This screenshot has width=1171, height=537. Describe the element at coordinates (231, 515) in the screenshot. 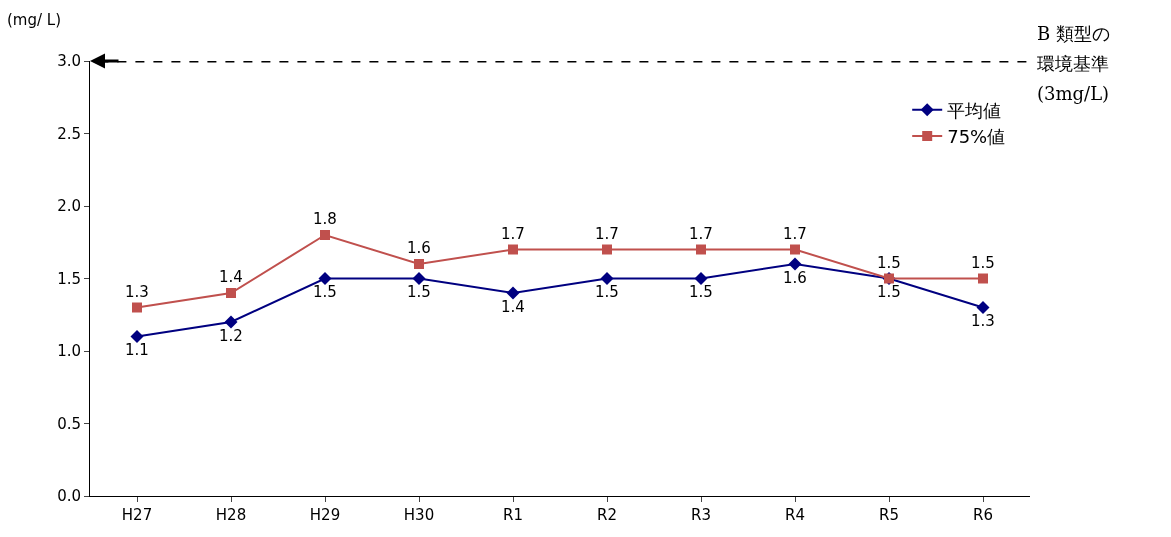

I see `x-tick-label: H28` at that location.